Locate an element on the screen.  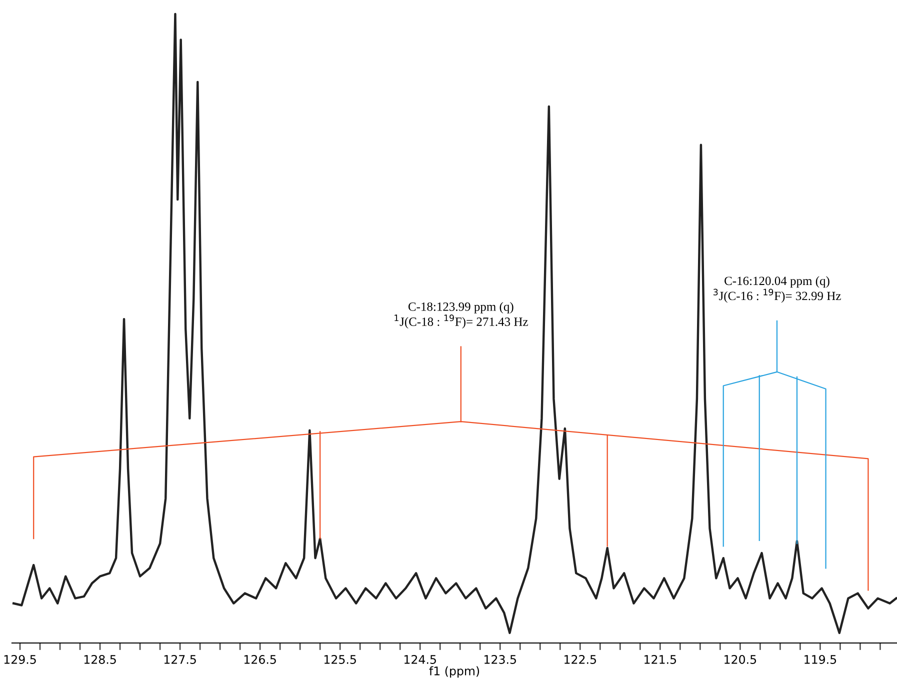
x-tick-label: 121.5 is located at coordinates (660, 659).